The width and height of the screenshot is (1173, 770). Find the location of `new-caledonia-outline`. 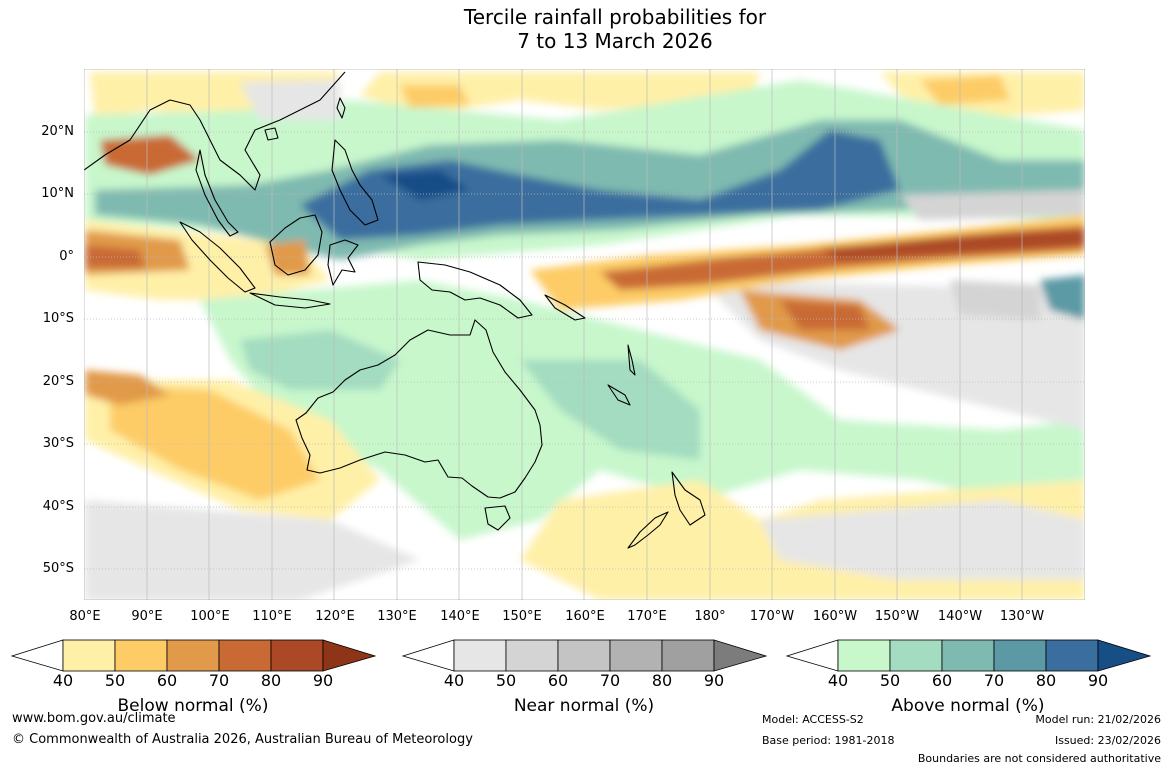

new-caledonia-outline is located at coordinates (619, 395).